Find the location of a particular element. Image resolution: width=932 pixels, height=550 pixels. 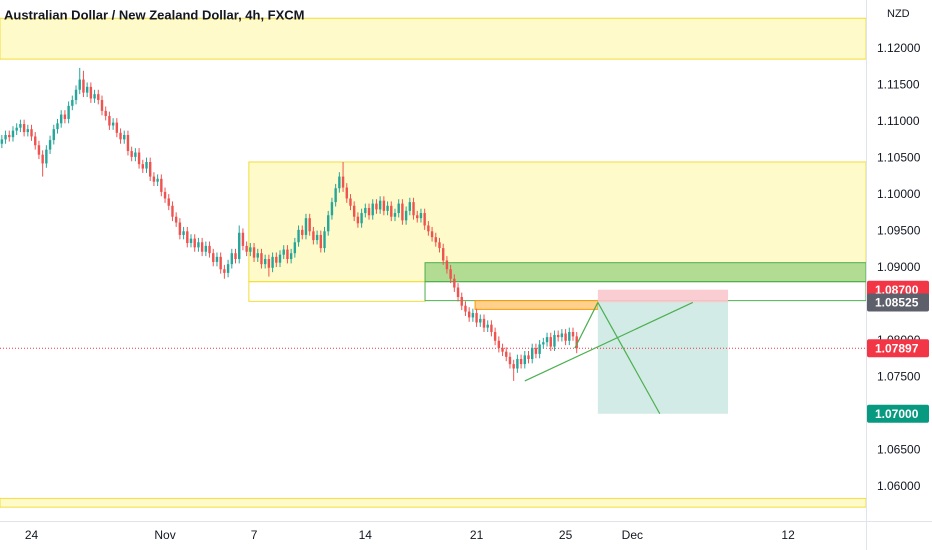

y-tick-label: 1.06500 is located at coordinates (899, 449).